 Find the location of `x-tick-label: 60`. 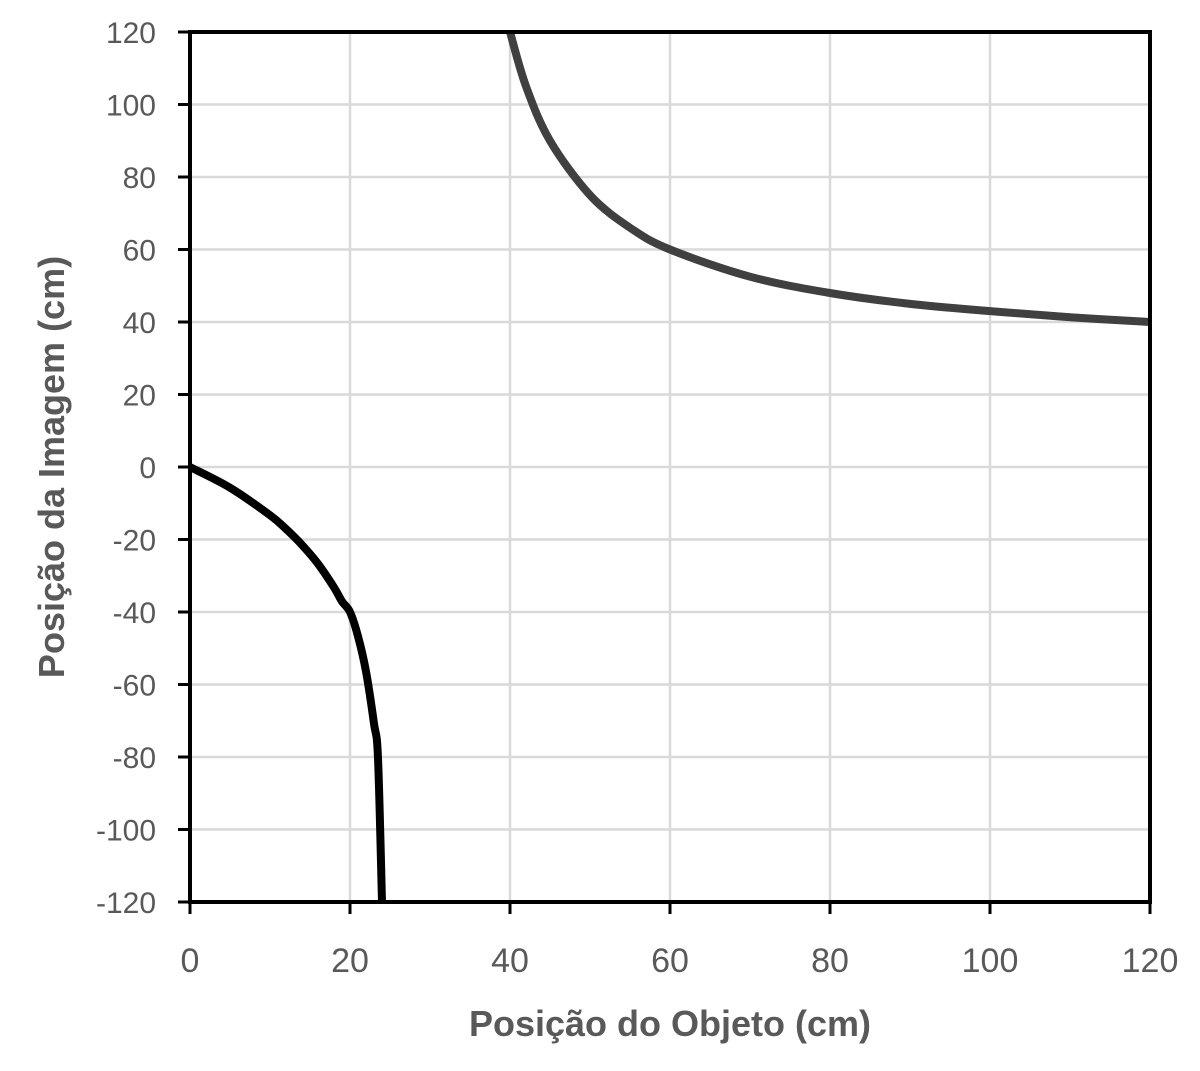

x-tick-label: 60 is located at coordinates (670, 961).